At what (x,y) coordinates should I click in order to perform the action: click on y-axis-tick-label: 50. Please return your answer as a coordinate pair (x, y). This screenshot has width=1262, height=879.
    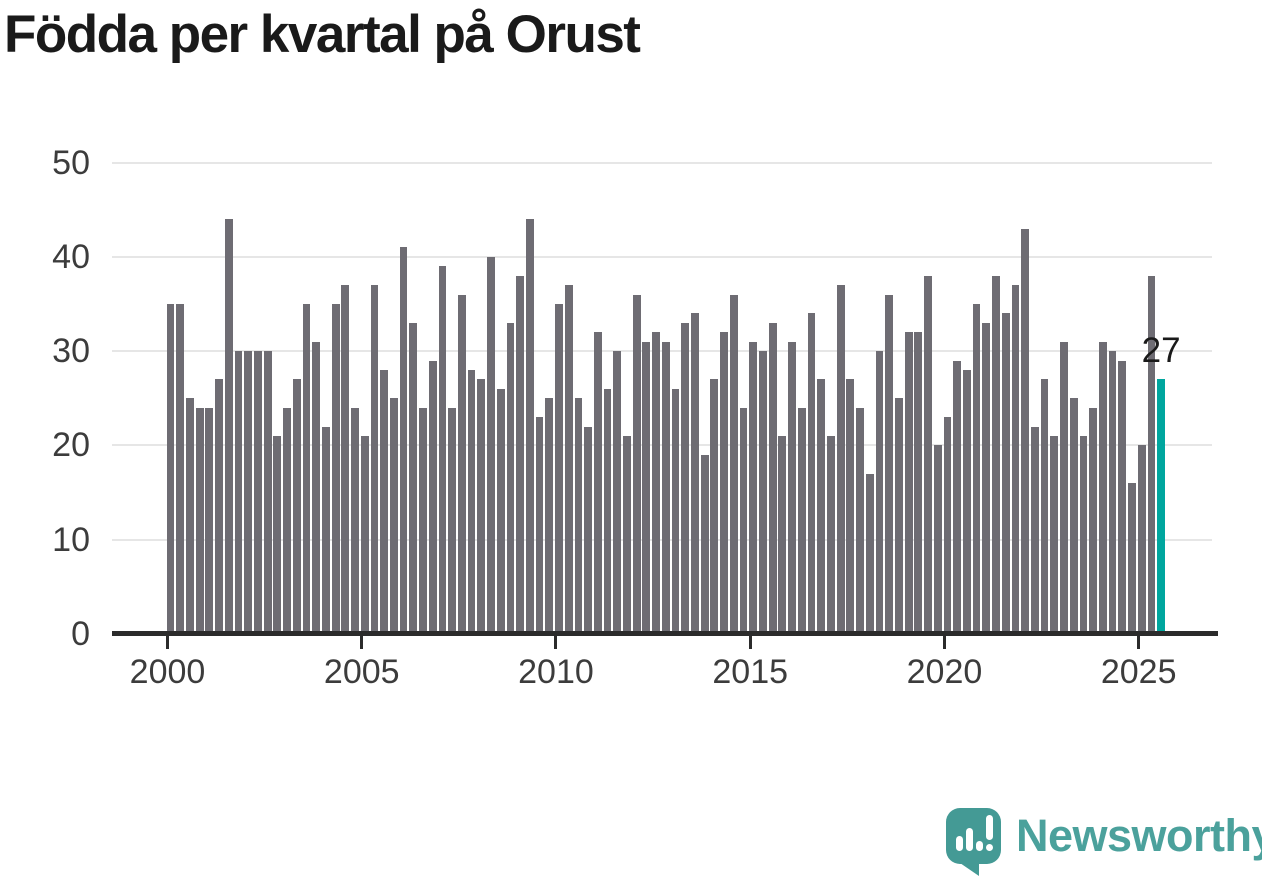
    Looking at the image, I should click on (71, 162).